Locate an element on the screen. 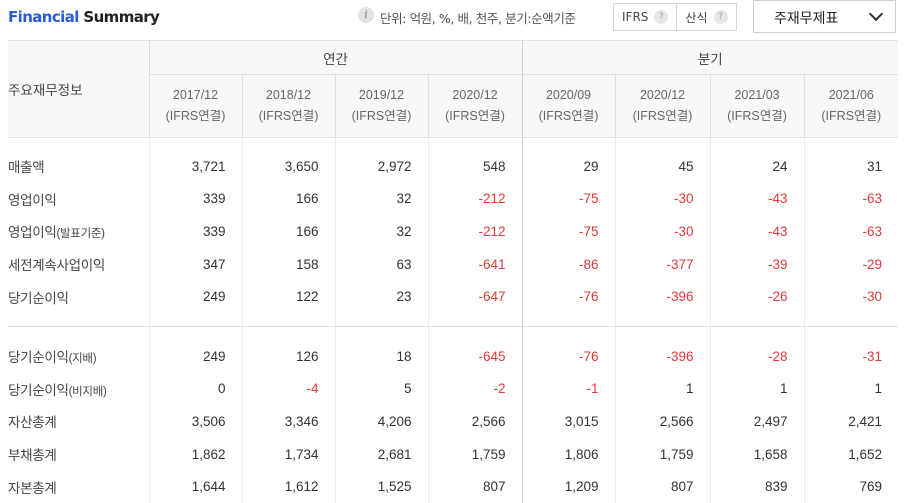  ifrs-label: IFRS is located at coordinates (635, 17).